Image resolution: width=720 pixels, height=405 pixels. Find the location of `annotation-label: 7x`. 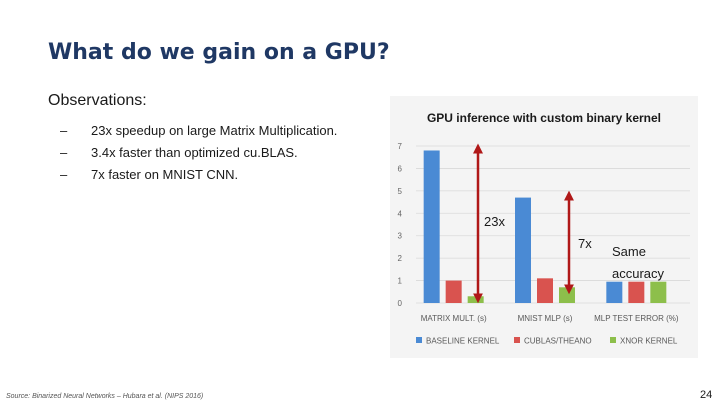

annotation-label: 7x is located at coordinates (585, 243).